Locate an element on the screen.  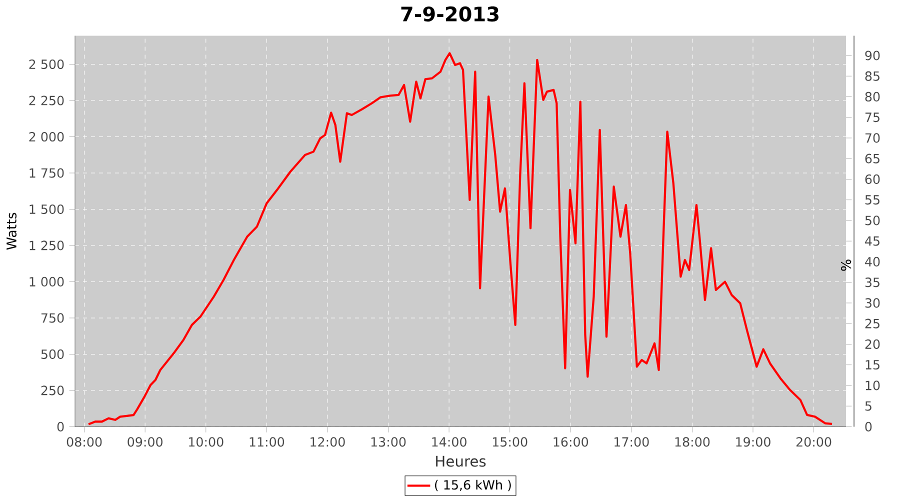
y-tick-label: 1 250 is located at coordinates (47, 245).